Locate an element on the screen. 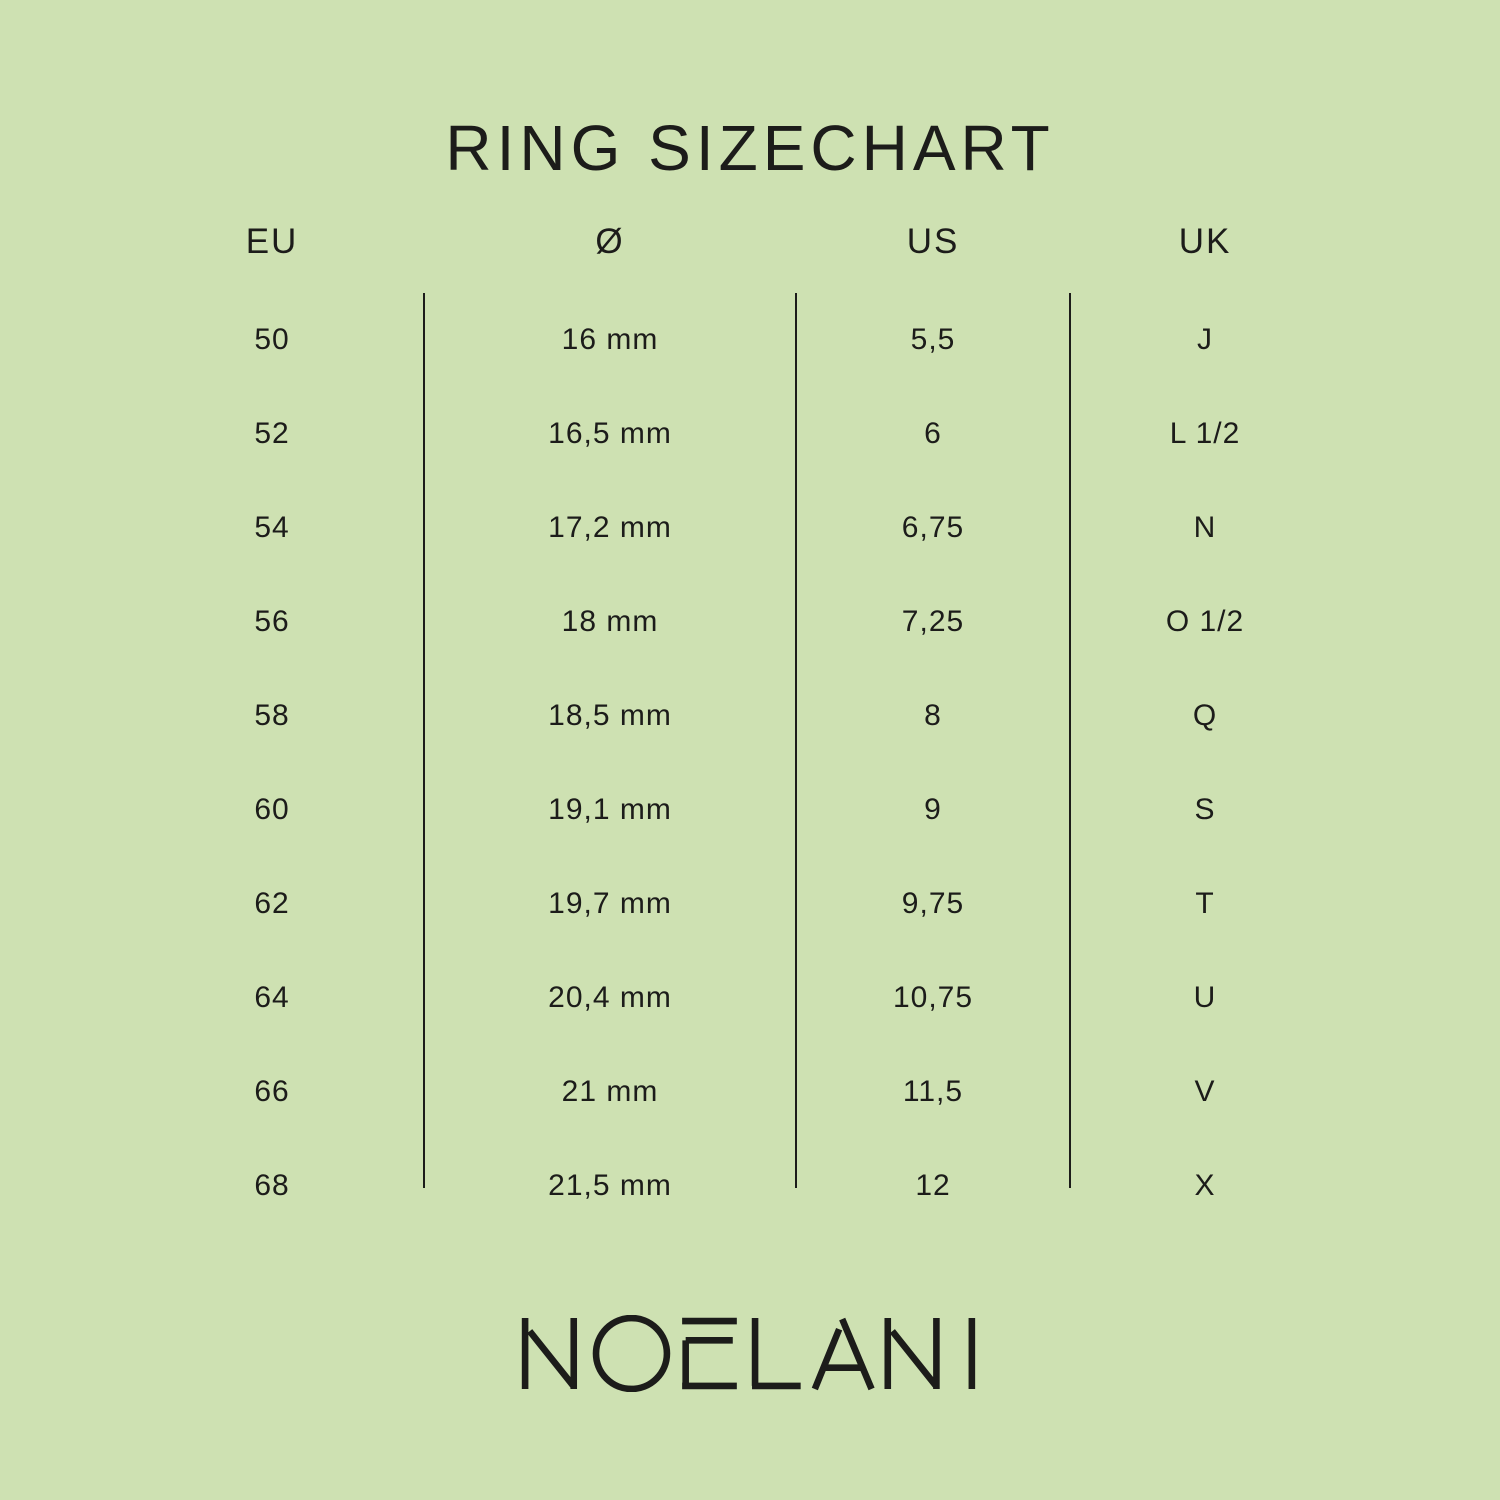 This screenshot has height=1500, width=1500. cell-us: 10,75 is located at coordinates (933, 997).